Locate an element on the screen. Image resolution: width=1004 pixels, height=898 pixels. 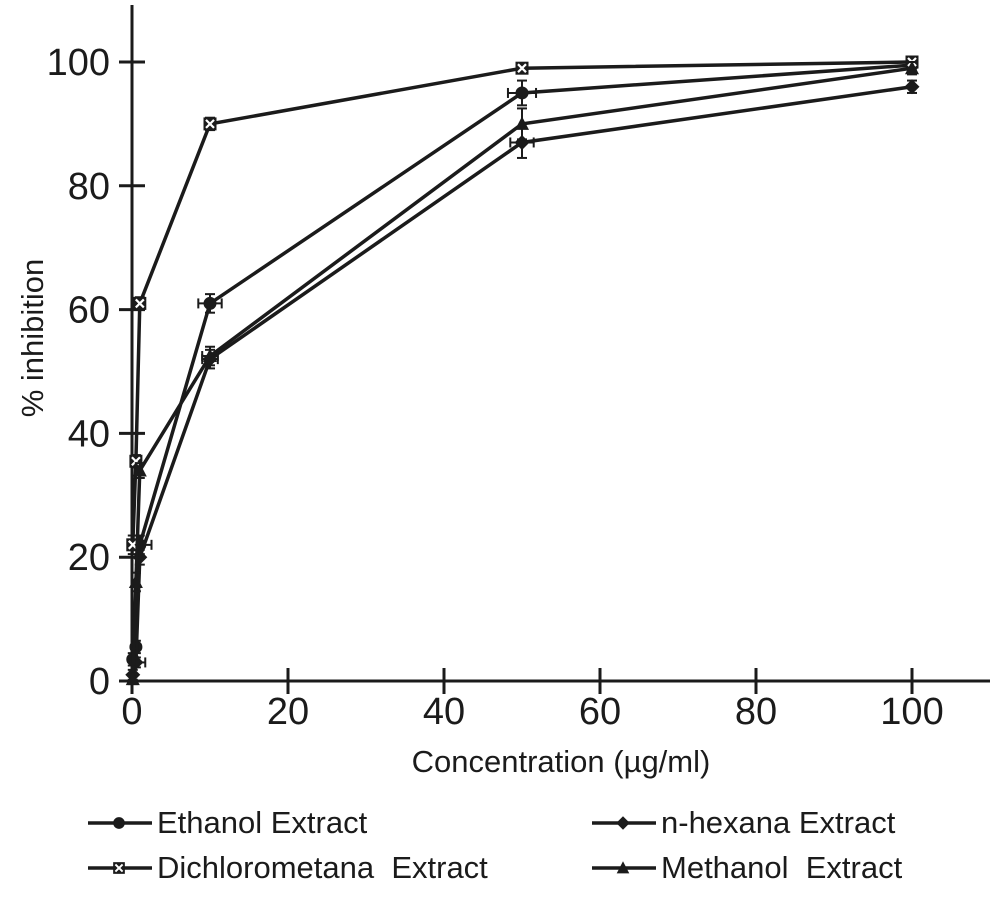
legend-swatch-methanol-extract is located at coordinates (624, 867).